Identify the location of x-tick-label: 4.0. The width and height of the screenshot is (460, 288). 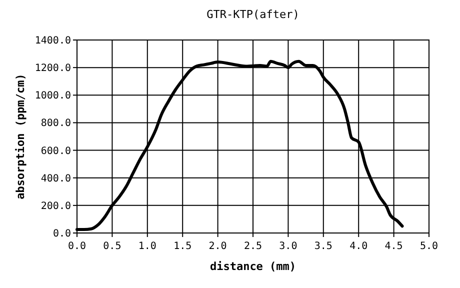
(359, 246).